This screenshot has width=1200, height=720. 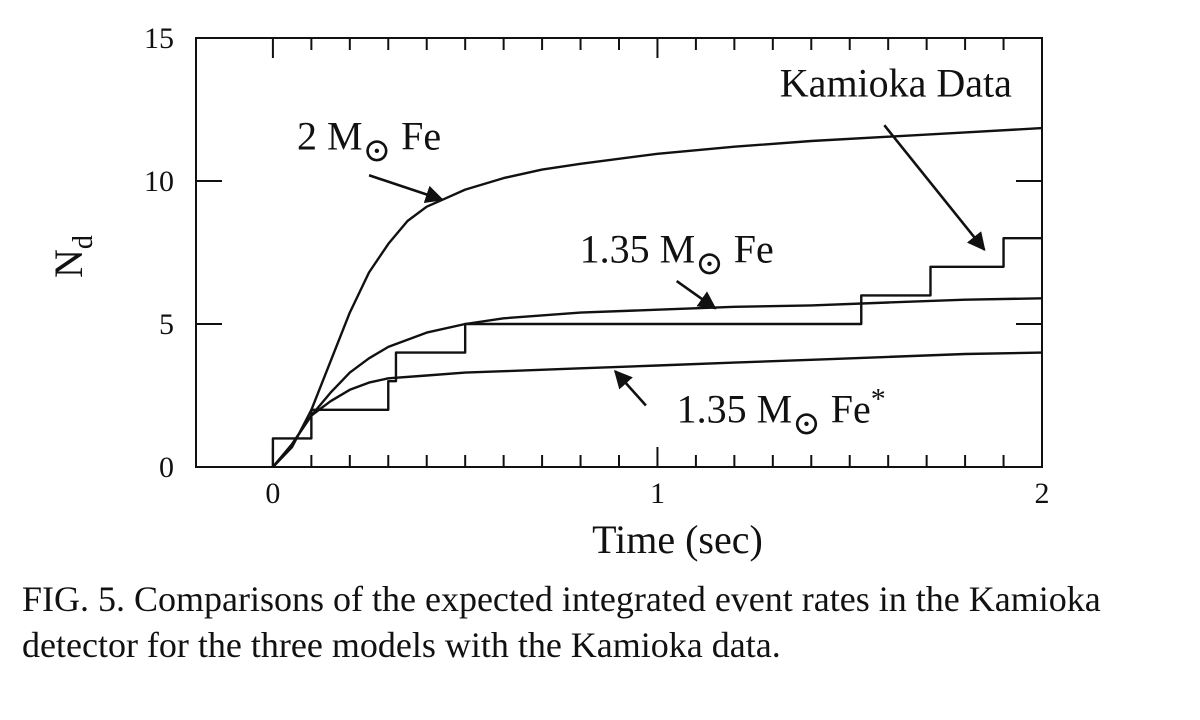 What do you see at coordinates (677, 255) in the screenshot?
I see `annotation-135msun: 1.35 M⊙ Fe` at bounding box center [677, 255].